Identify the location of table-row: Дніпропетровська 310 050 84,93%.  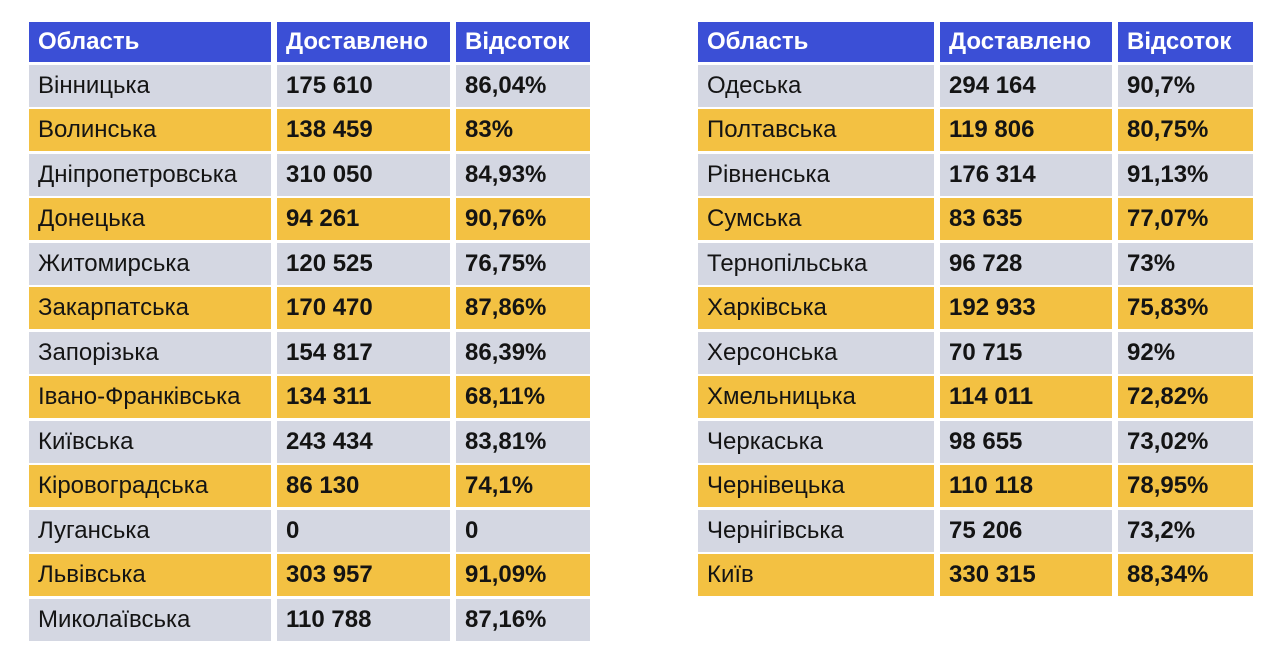
(309, 174).